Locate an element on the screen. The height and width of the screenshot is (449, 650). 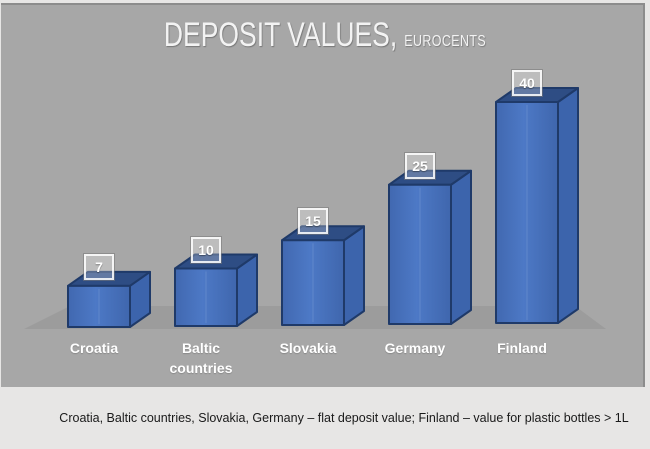
category-label-germany: Germany is located at coordinates (415, 348).